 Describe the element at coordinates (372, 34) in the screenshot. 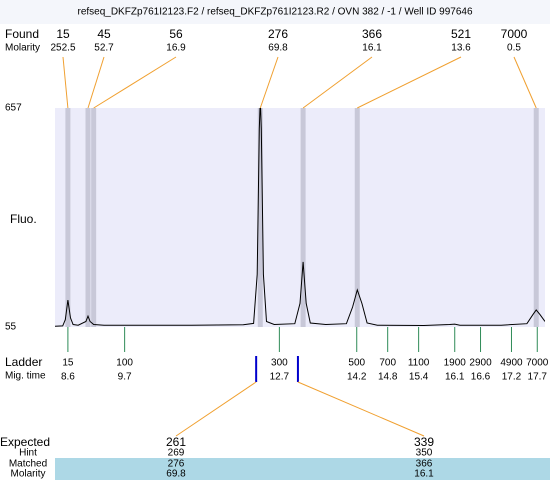

I see `found-size: 366` at that location.